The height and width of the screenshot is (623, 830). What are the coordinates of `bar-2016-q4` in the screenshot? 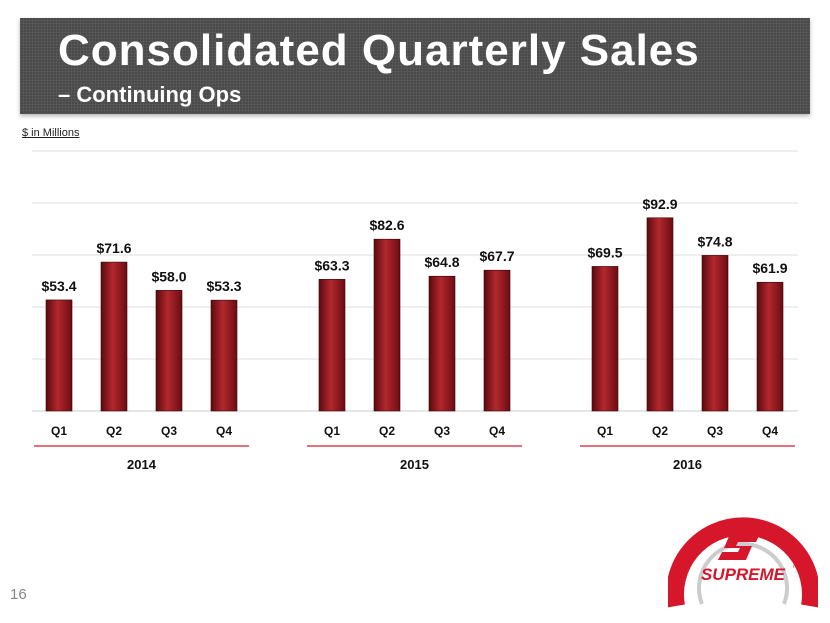 It's located at (770, 346).